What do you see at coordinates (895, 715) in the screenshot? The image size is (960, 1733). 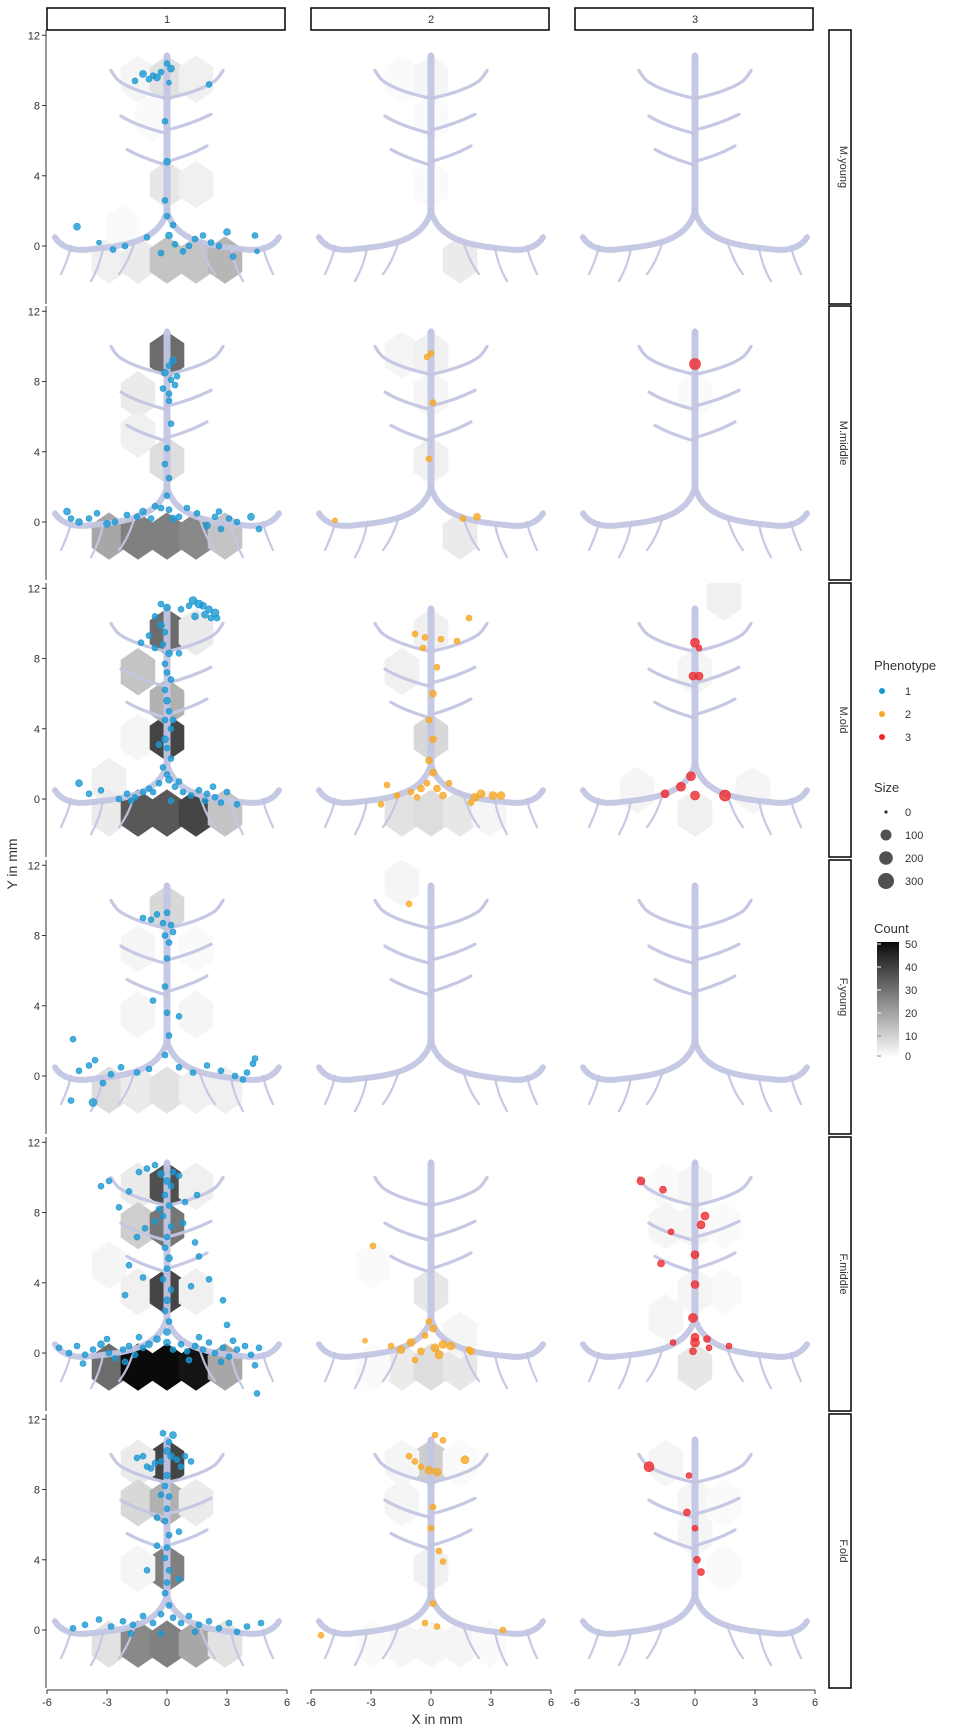 I see `legend-phenotype-key-2: 2` at bounding box center [895, 715].